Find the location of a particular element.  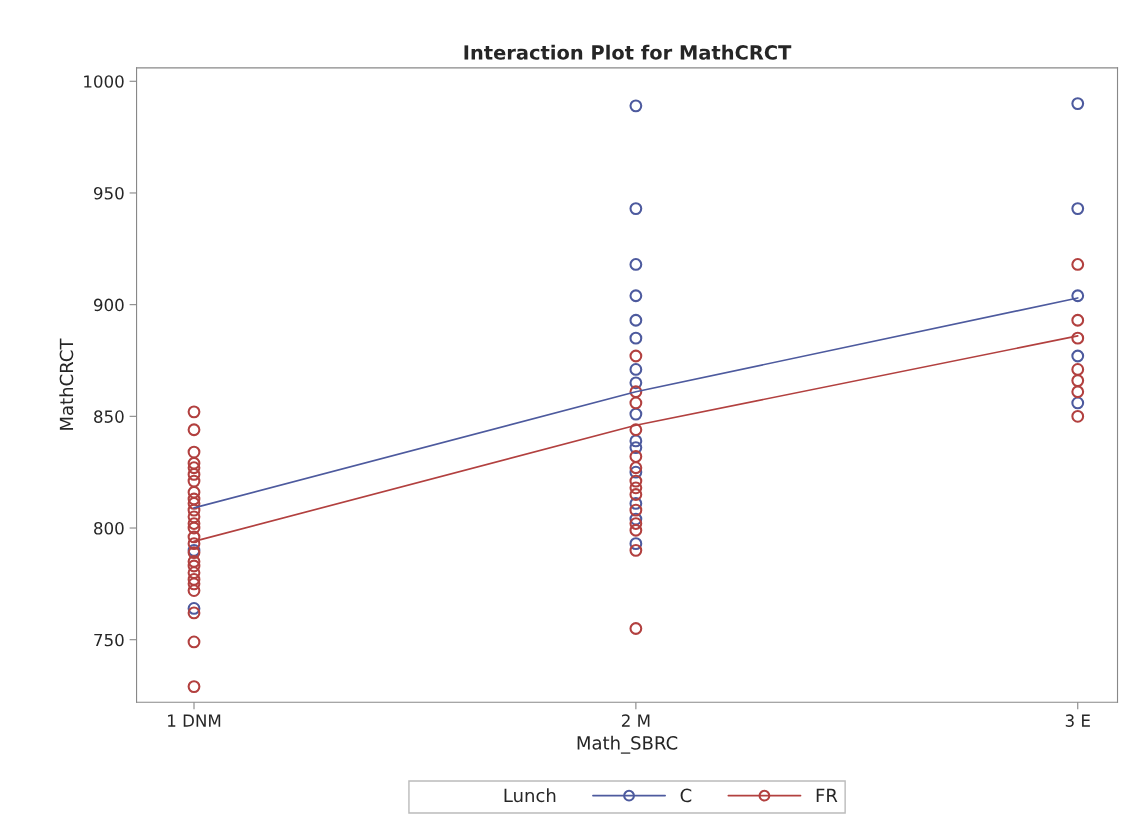

y-tick-label: 950 is located at coordinates (108, 193).